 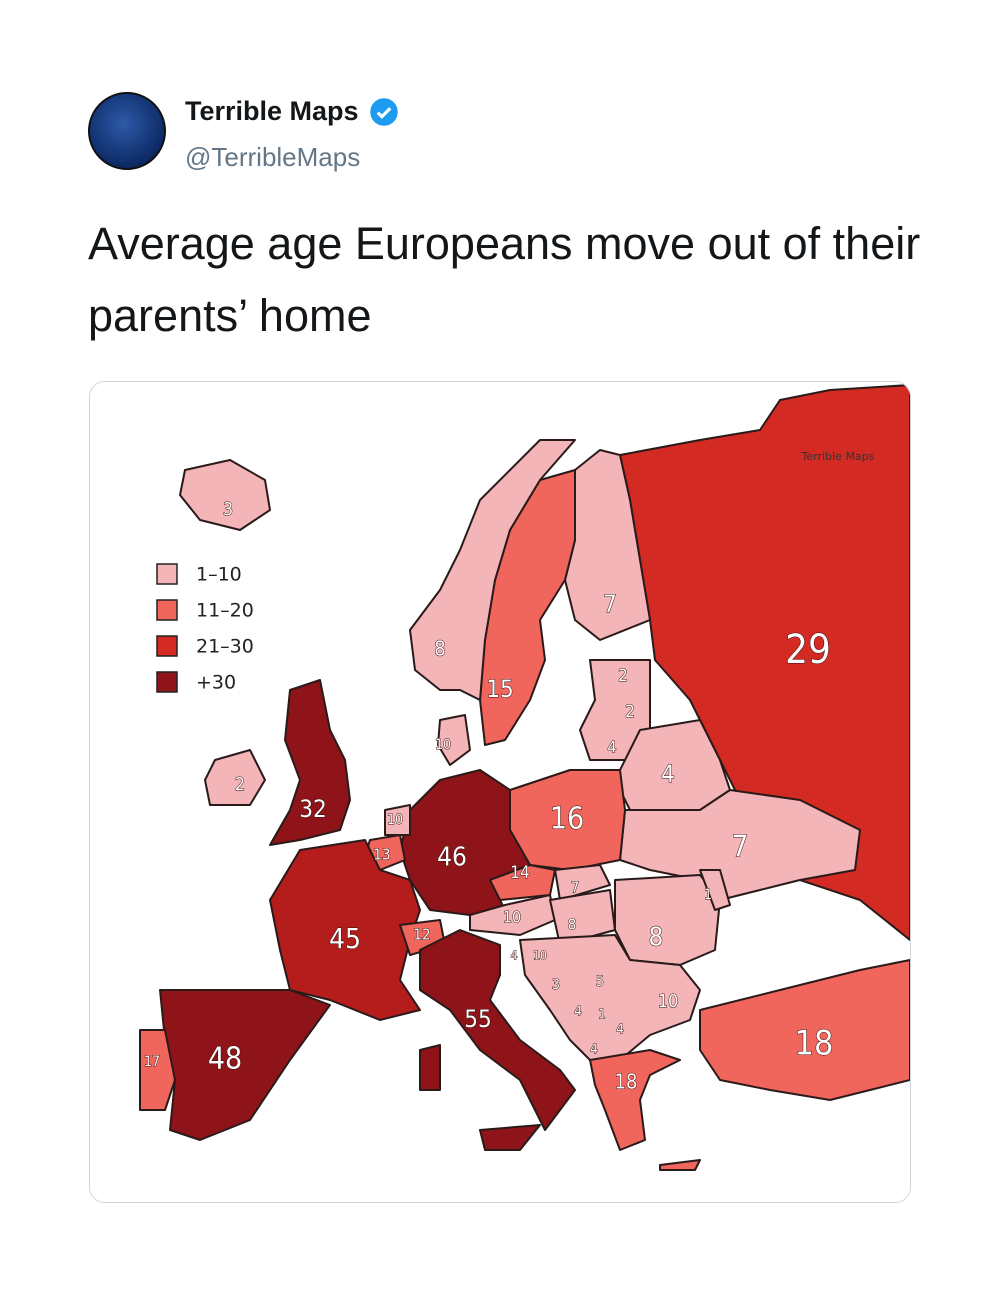 What do you see at coordinates (808, 650) in the screenshot?
I see `country-value: 29` at bounding box center [808, 650].